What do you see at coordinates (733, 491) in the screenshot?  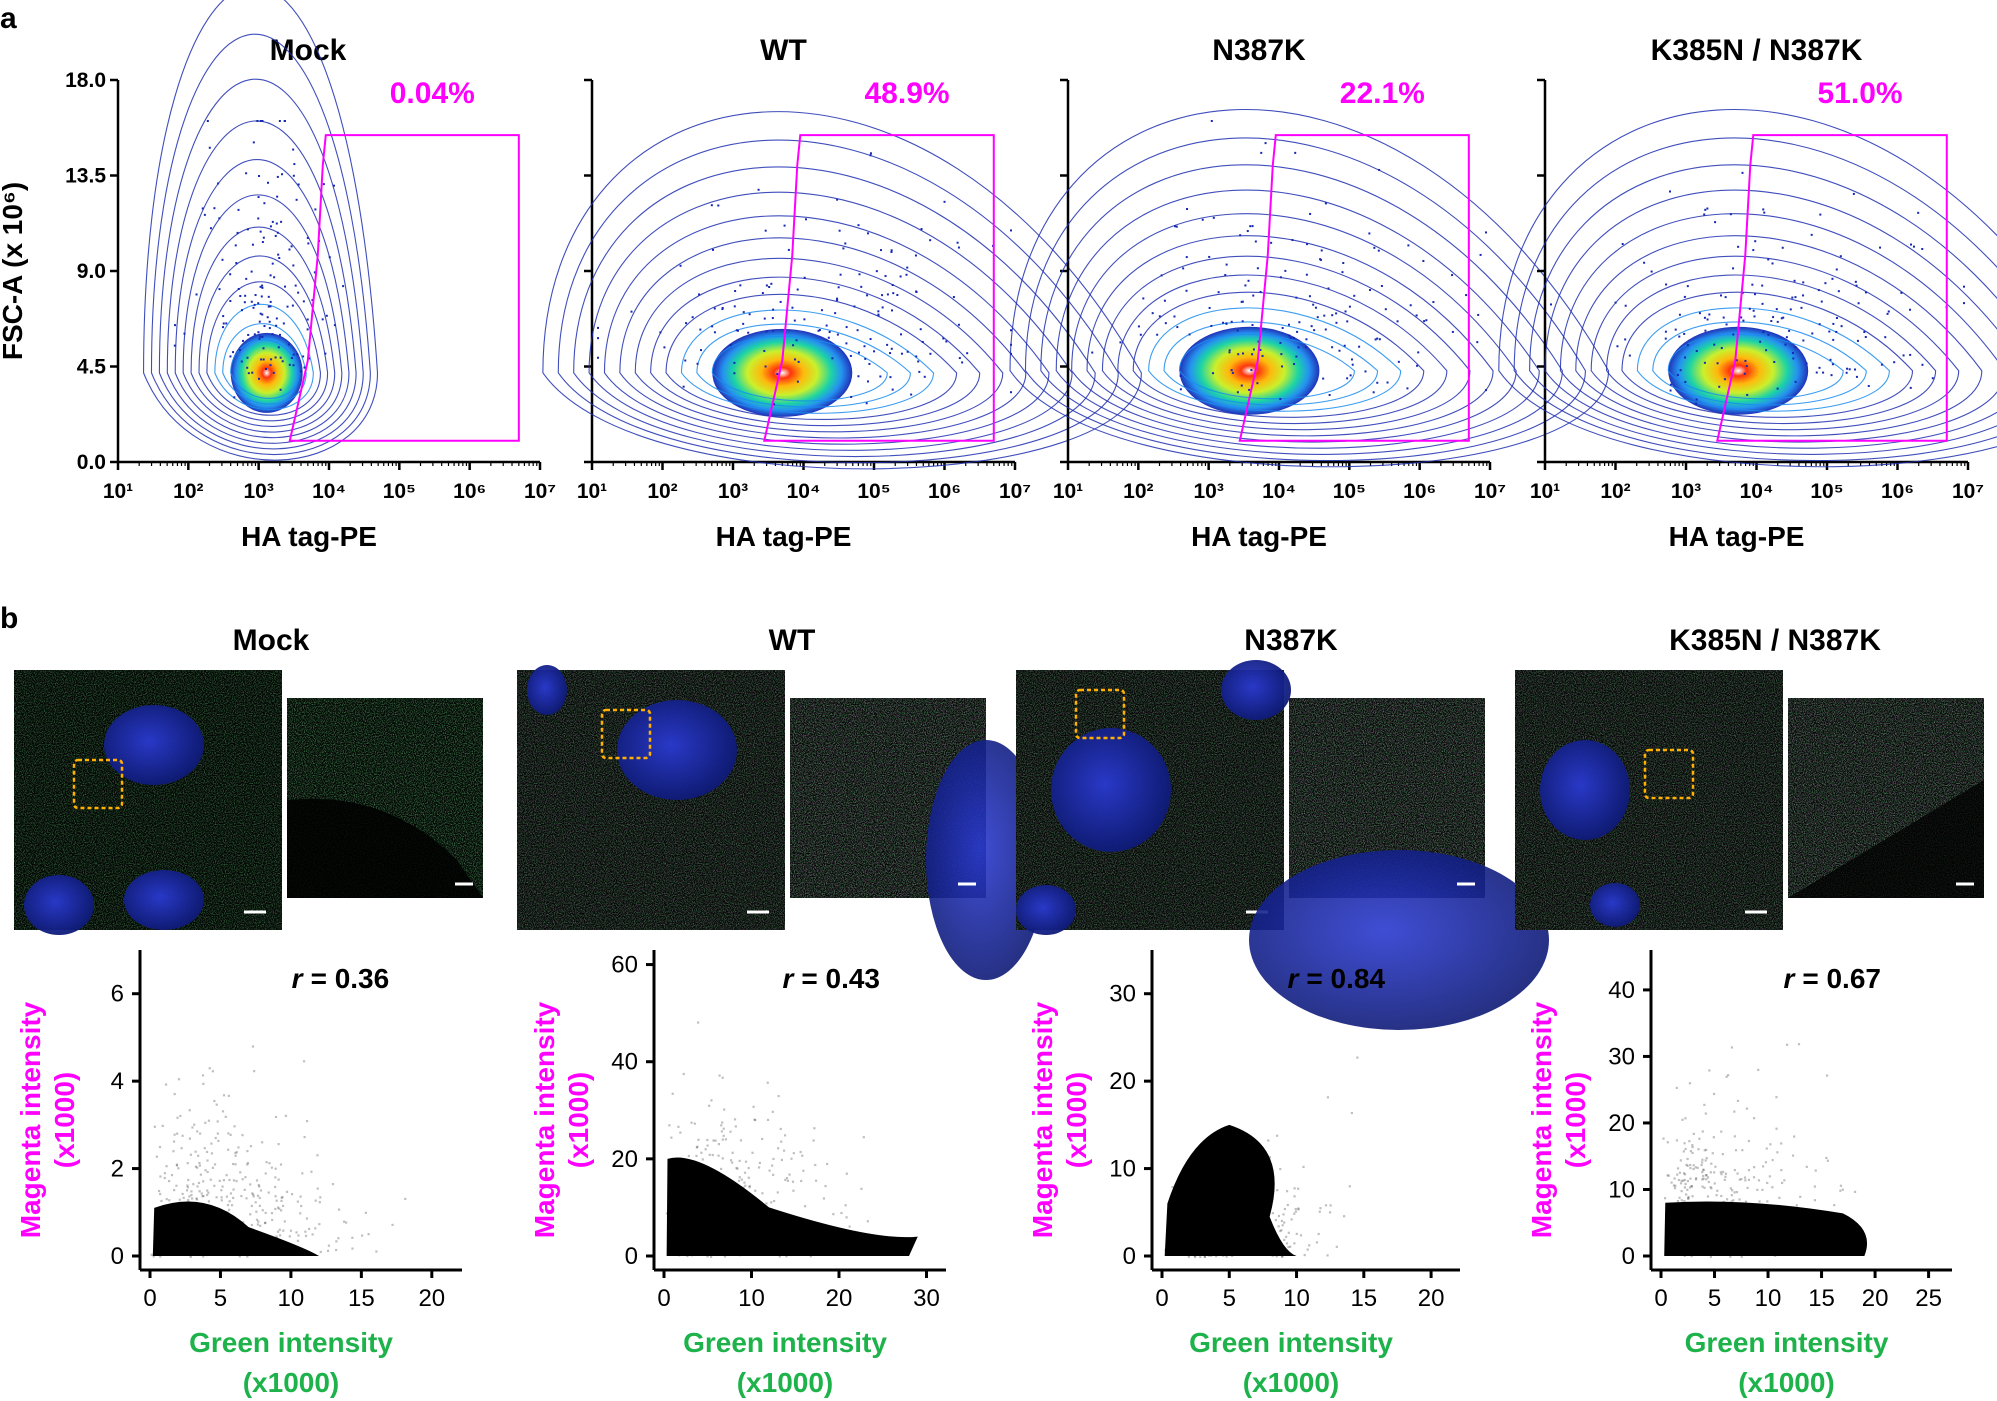 I see `x-tick-label: 10³` at bounding box center [733, 491].